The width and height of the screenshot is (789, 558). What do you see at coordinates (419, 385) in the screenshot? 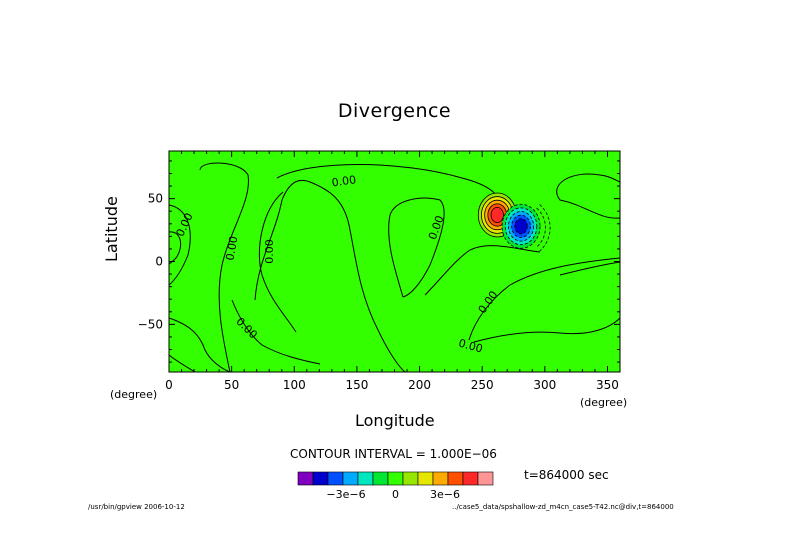
I see `x-tick-label: 200` at bounding box center [419, 385].